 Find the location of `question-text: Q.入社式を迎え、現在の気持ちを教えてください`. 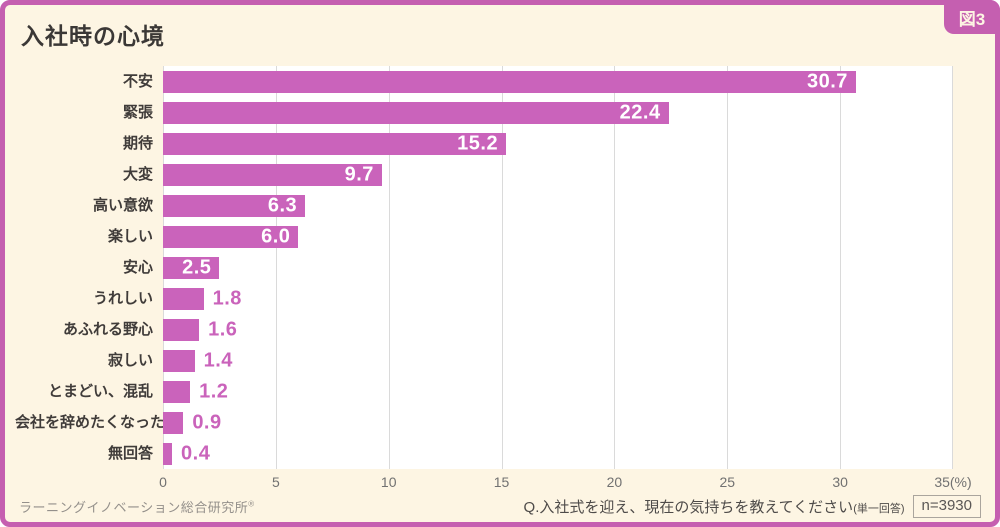

question-text: Q.入社式を迎え、現在の気持ちを教えてください is located at coordinates (688, 507).